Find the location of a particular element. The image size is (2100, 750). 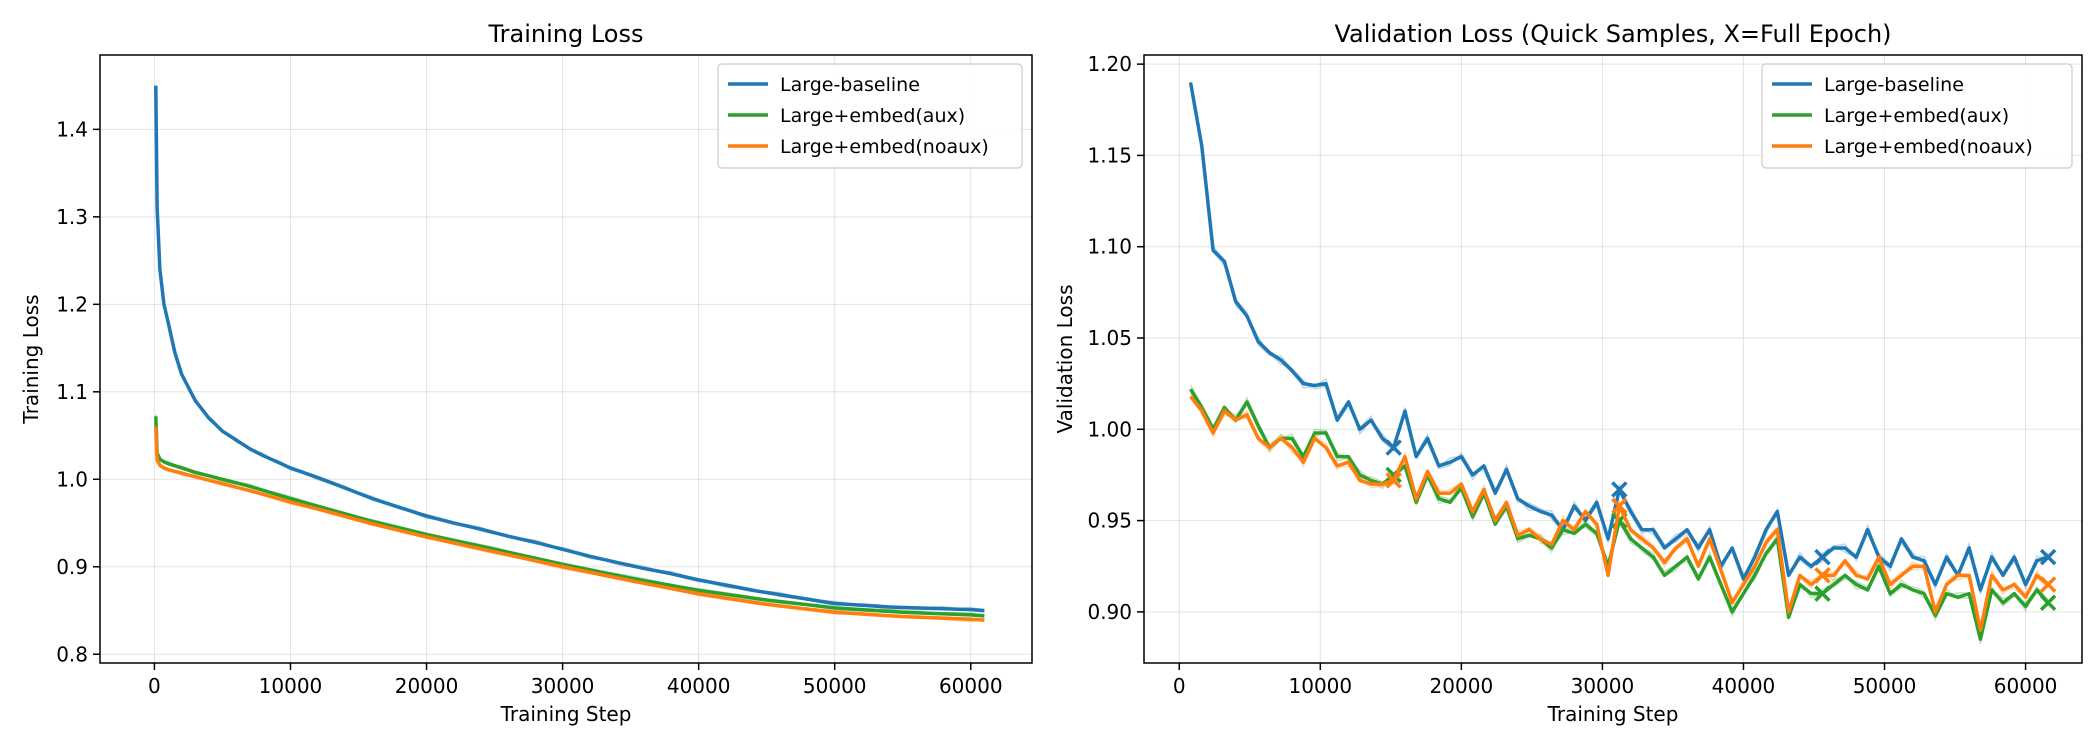

y-tick-label: 1.05 is located at coordinates (1109, 338).